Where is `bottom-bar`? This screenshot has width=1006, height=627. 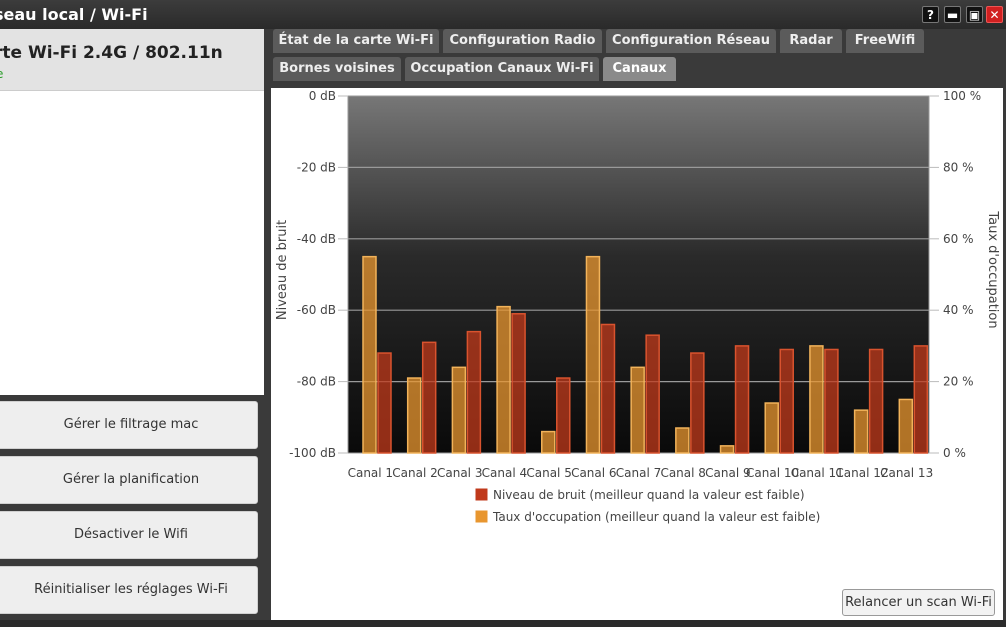 bottom-bar is located at coordinates (503, 623).